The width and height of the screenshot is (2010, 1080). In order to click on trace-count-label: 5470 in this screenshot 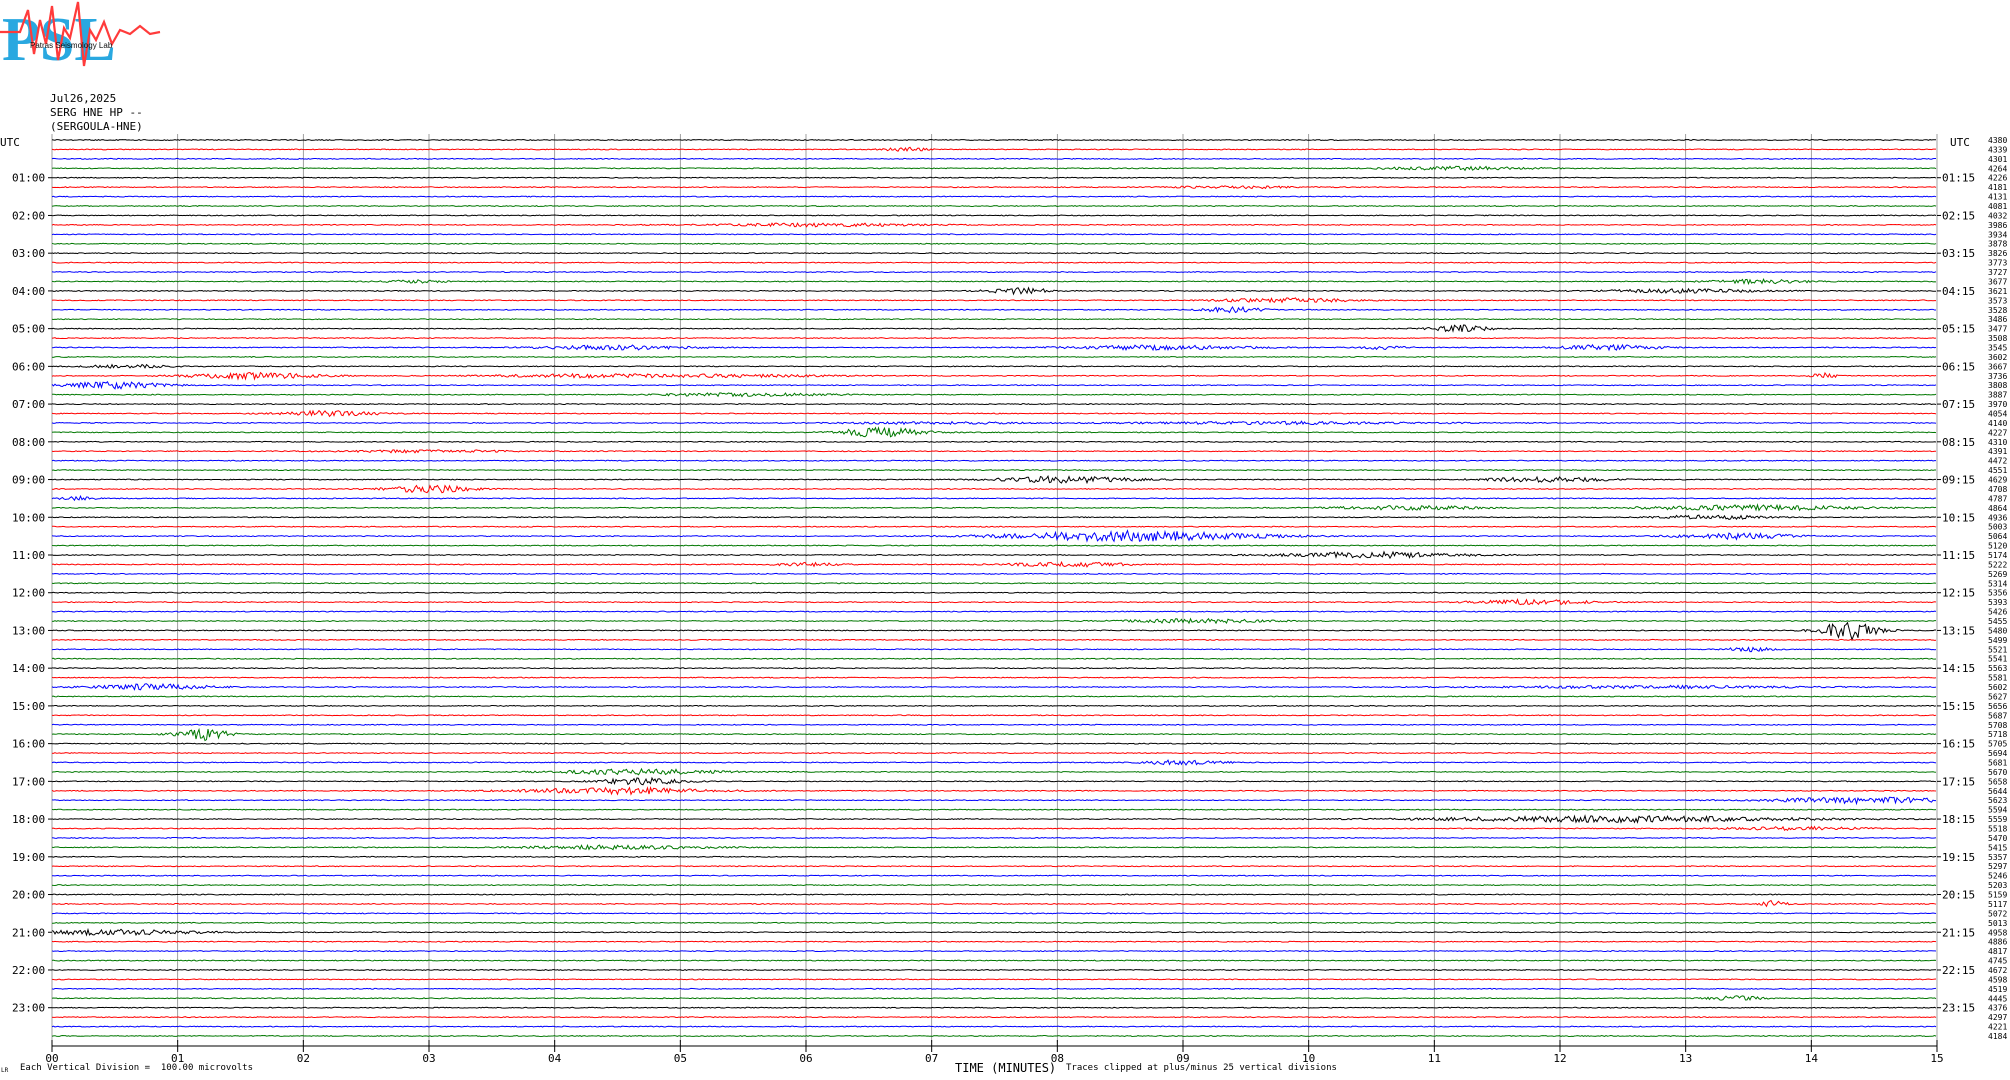, I will do `click(1997, 838)`.